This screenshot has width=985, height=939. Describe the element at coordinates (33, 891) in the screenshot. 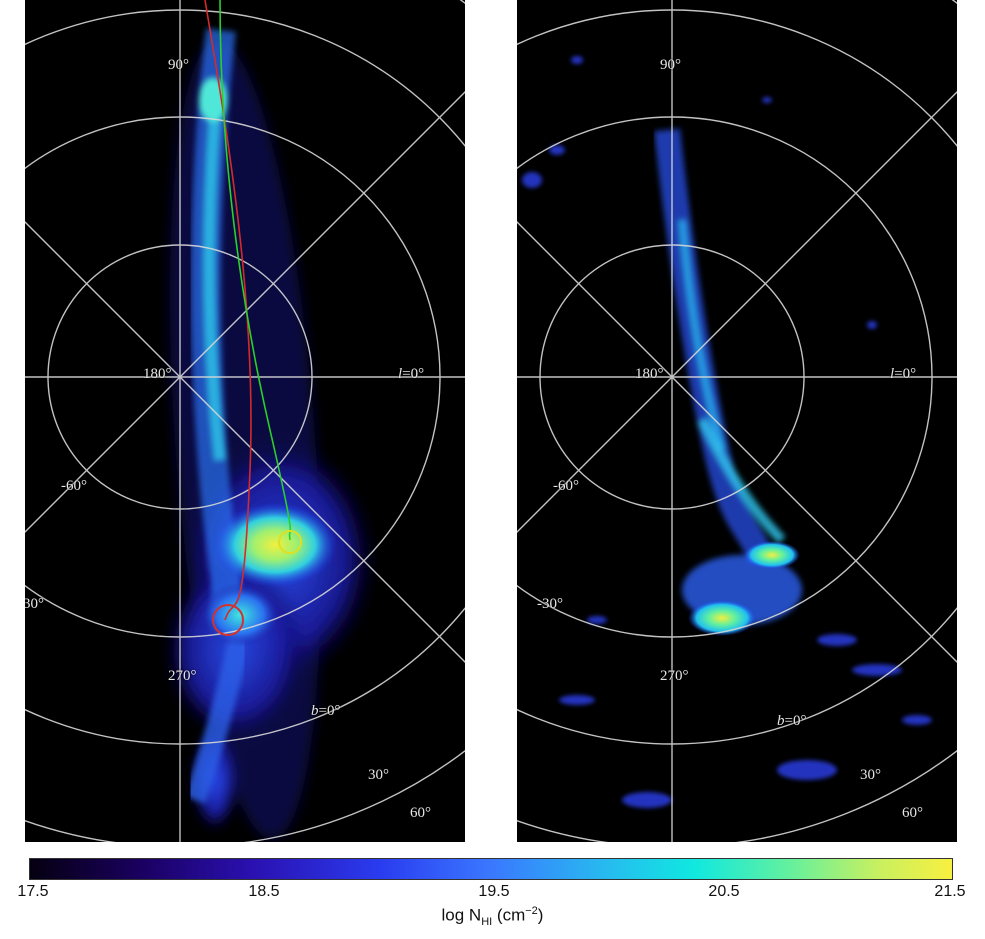

I see `colorbar-tick: 17.5` at that location.